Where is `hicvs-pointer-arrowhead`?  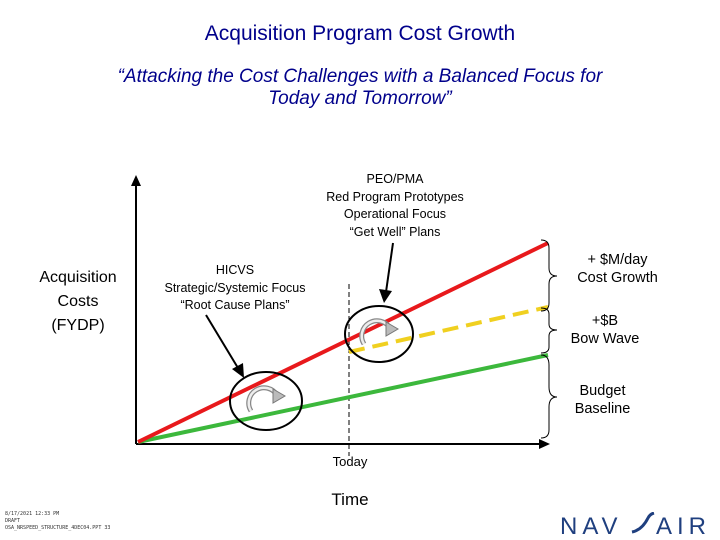
hicvs-pointer-arrowhead is located at coordinates (238, 370).